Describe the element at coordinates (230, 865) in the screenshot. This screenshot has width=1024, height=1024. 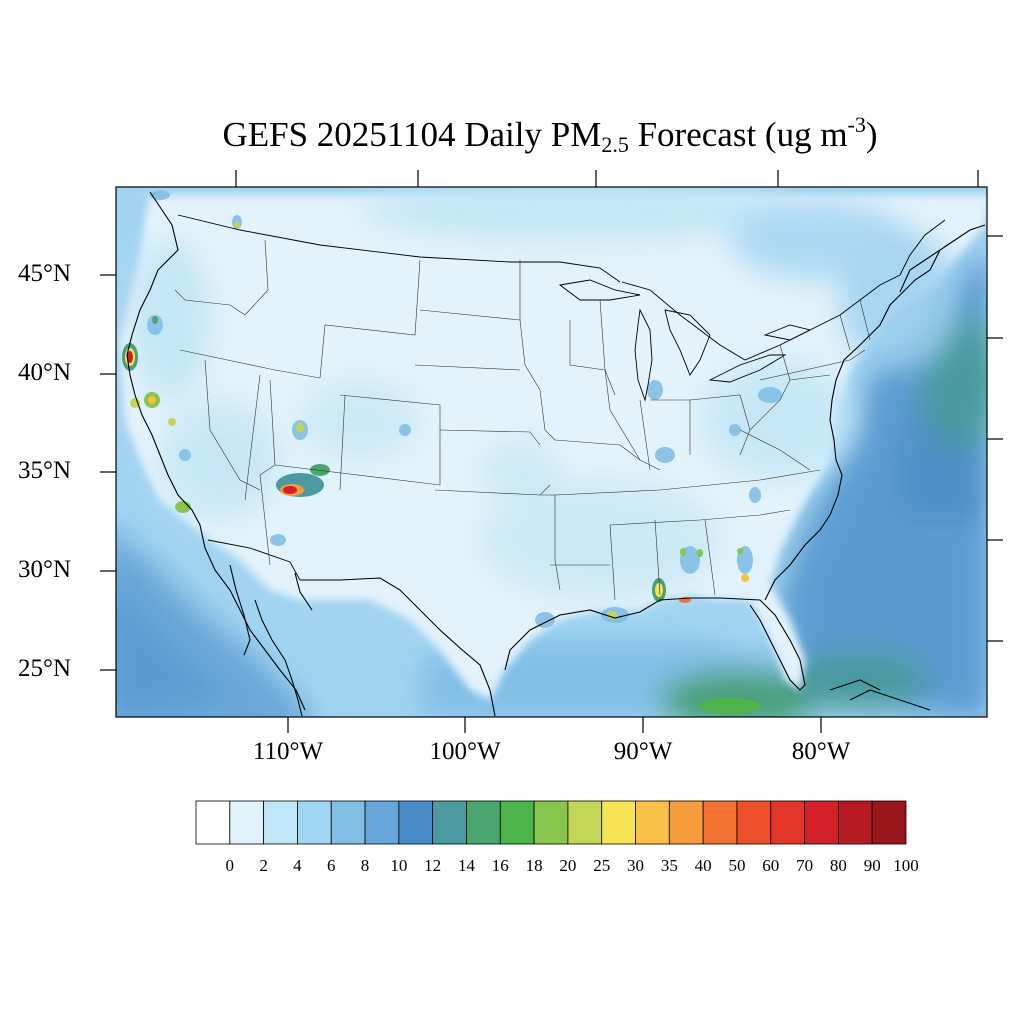
I see `colorbar-tick-label: 0` at that location.